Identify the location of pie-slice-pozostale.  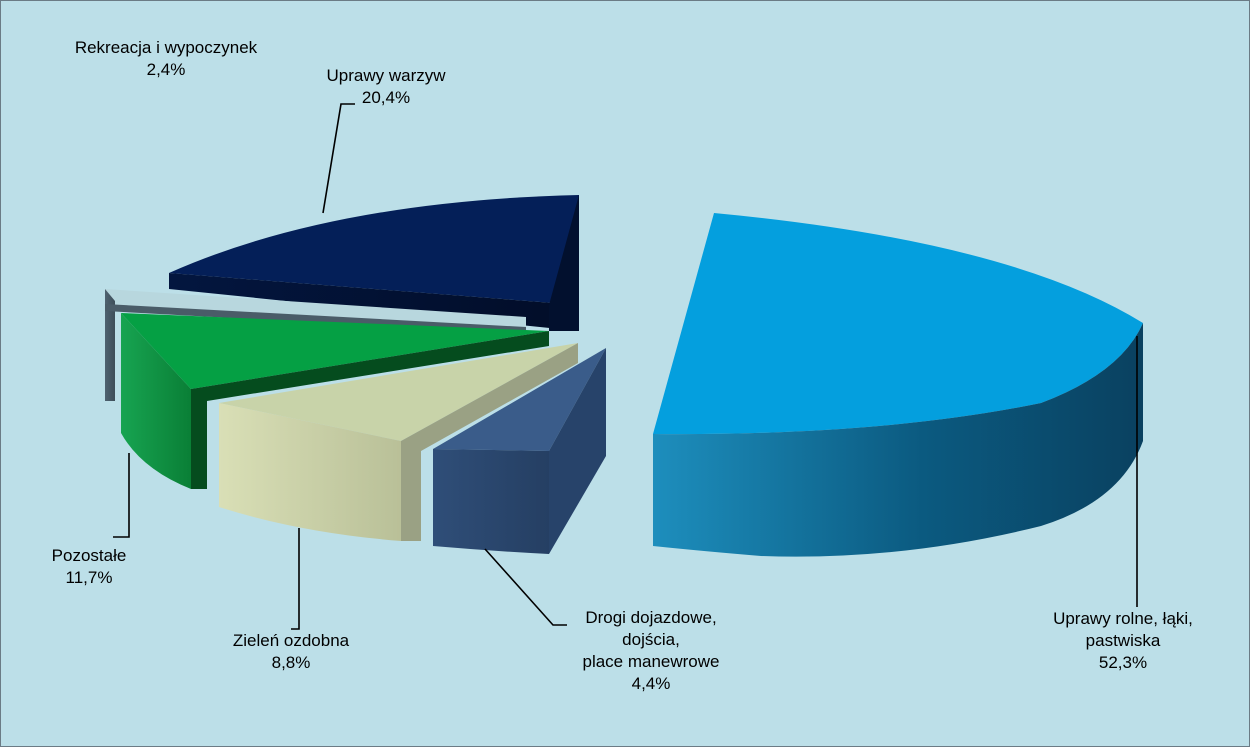
(335, 401).